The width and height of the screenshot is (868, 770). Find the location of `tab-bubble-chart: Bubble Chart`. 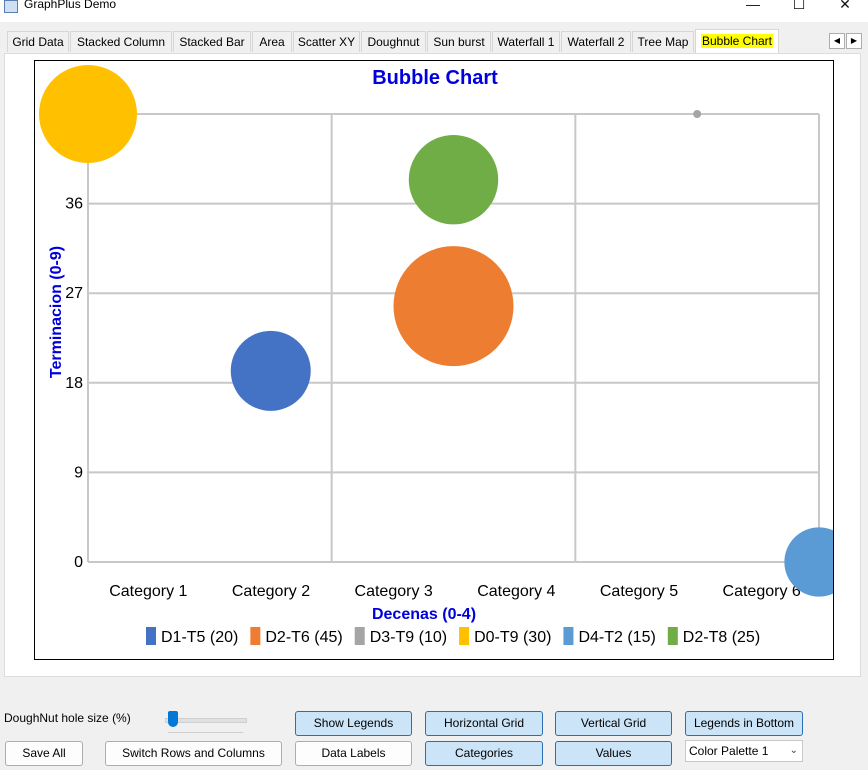

tab-bubble-chart: Bubble Chart is located at coordinates (737, 41).